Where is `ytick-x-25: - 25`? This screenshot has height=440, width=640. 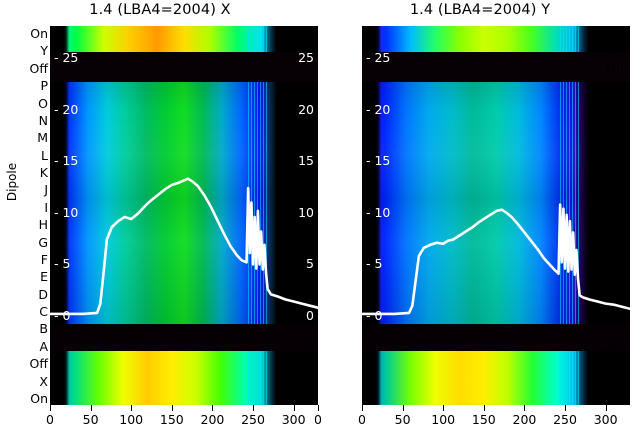 ytick-x-25: - 25 is located at coordinates (66, 57).